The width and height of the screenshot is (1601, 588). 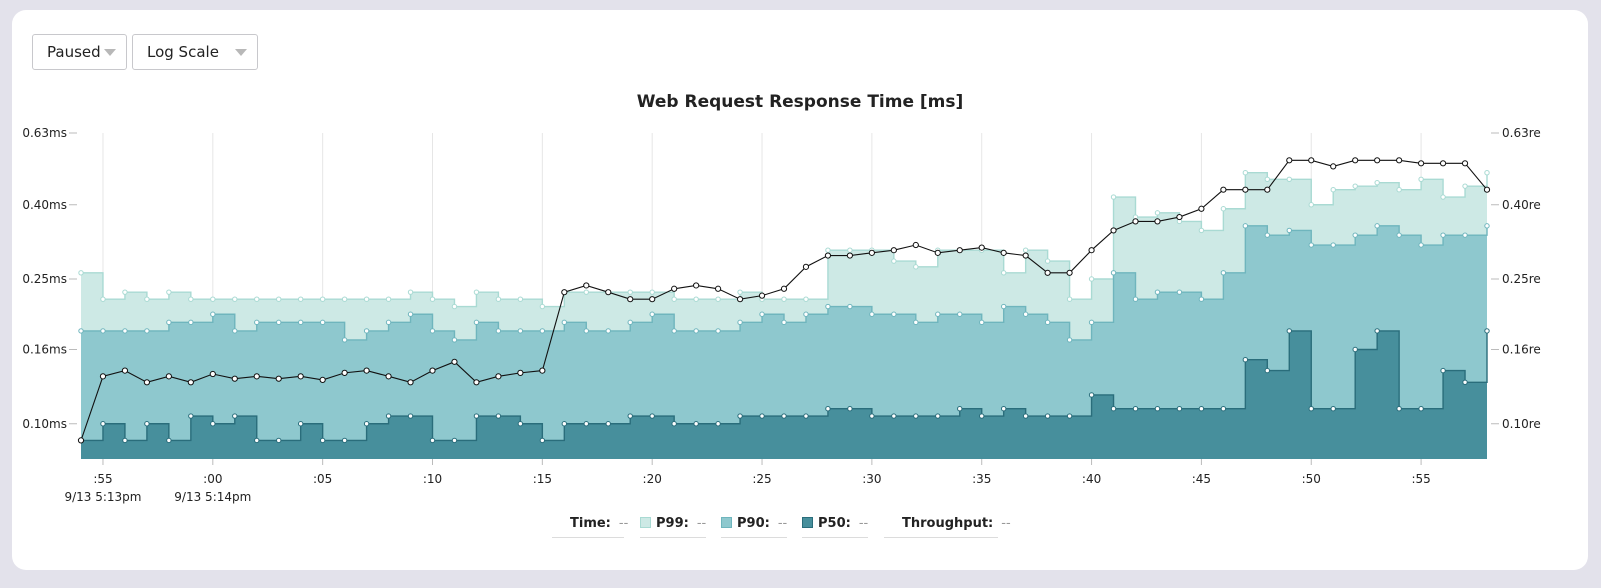 I want to click on p90-swatch, so click(x=726, y=522).